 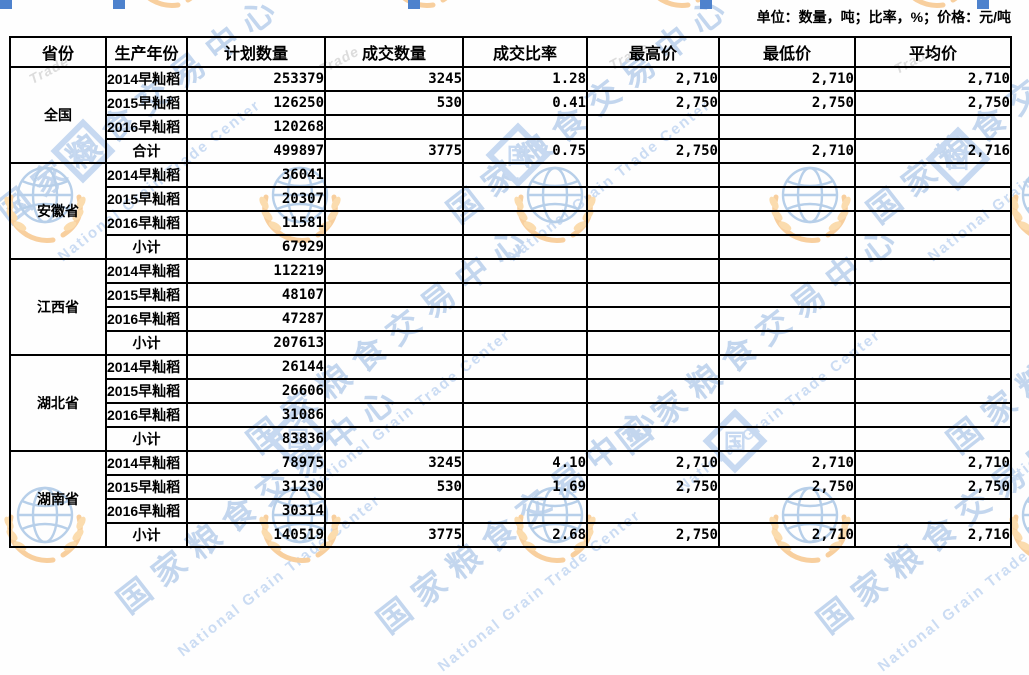 I want to click on table-row: 小计 207613, so click(x=511, y=343).